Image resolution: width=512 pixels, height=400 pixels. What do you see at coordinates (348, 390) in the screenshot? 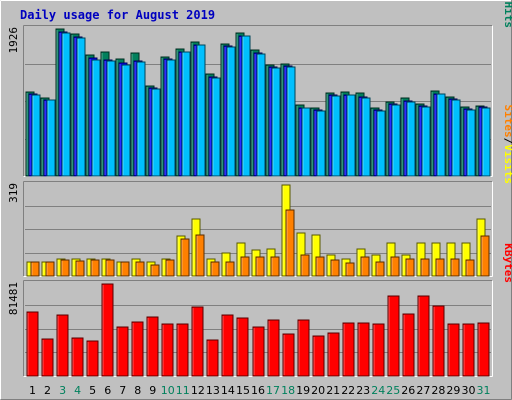
I see `x-tick-label: 22` at bounding box center [348, 390].